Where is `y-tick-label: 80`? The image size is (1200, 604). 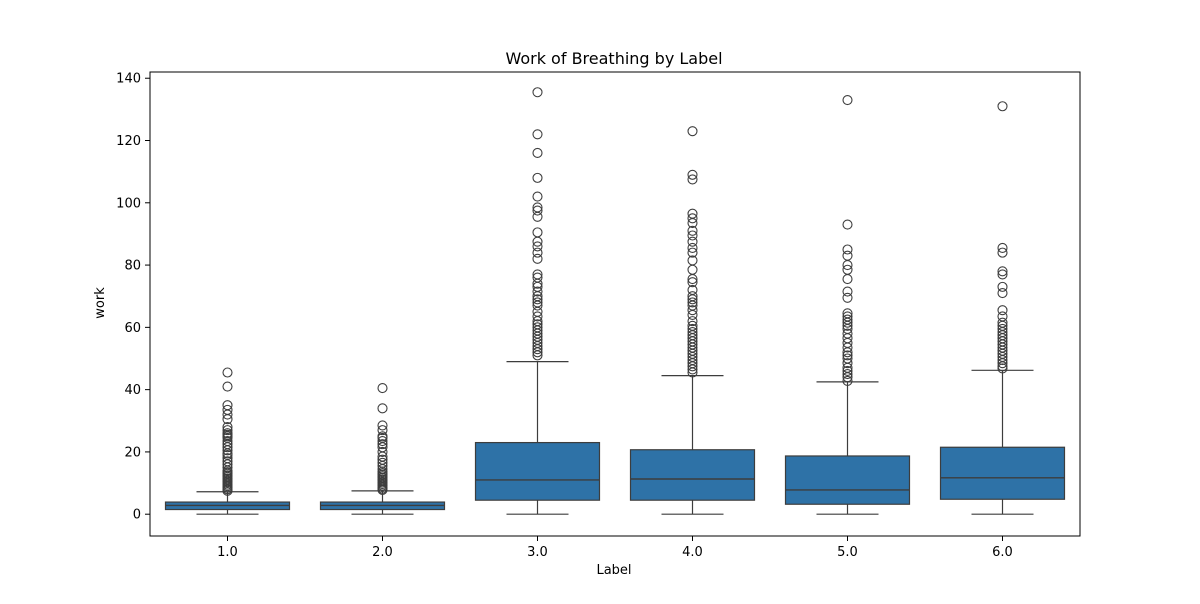
y-tick-label: 80 is located at coordinates (132, 266).